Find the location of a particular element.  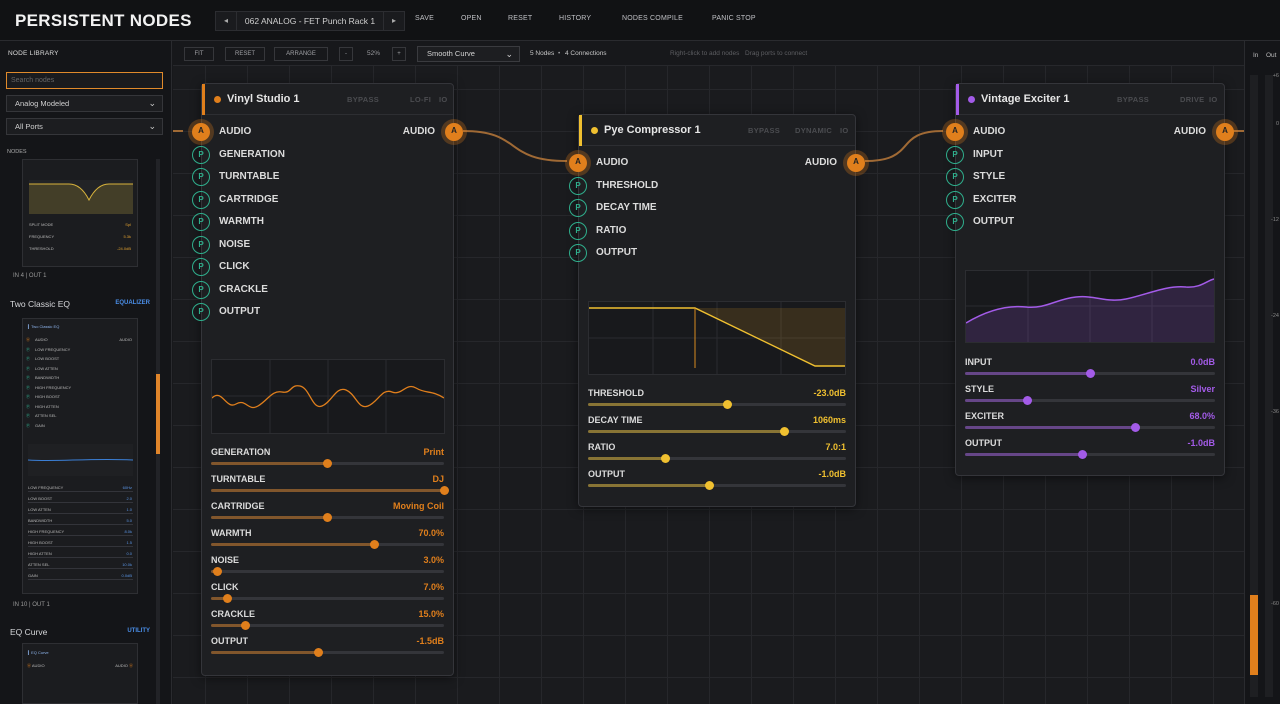

zoom-out-button: - is located at coordinates (346, 54).